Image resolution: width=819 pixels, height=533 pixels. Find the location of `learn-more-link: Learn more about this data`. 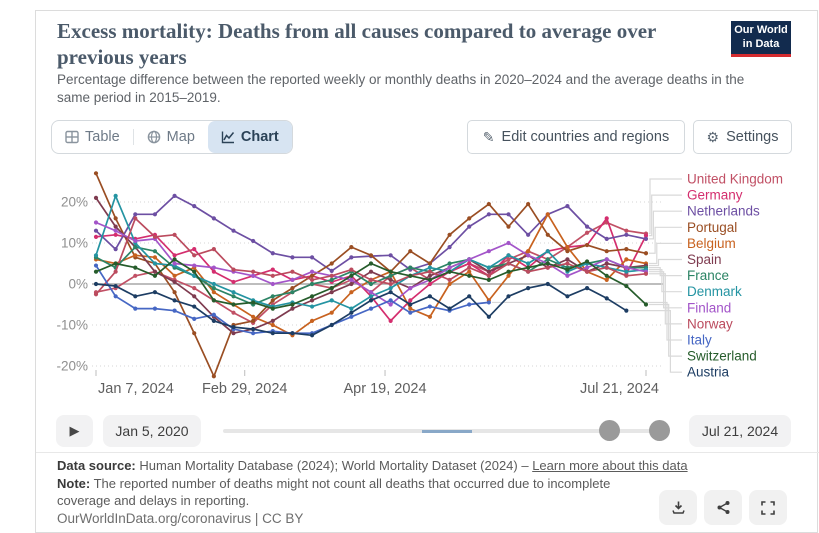

learn-more-link: Learn more about this data is located at coordinates (610, 465).